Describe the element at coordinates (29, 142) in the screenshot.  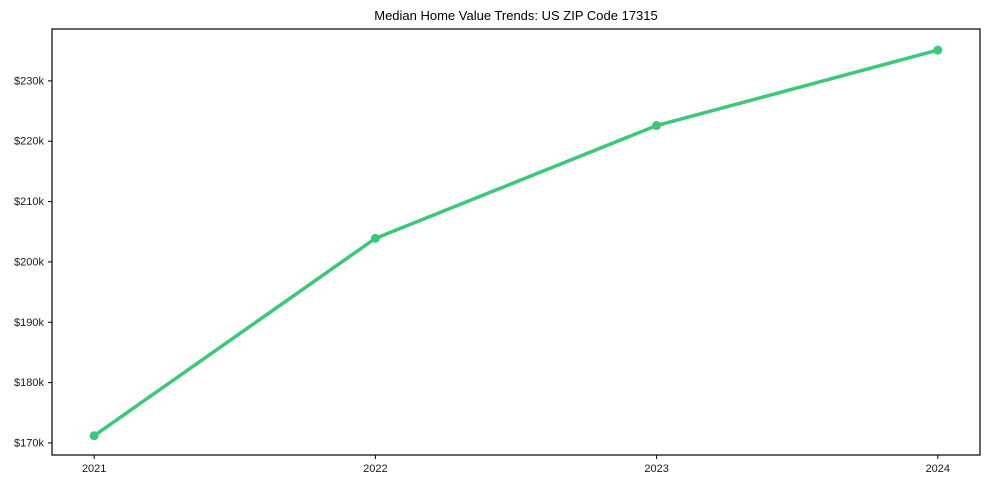
I see `y-axis-tick-label: $220k` at that location.